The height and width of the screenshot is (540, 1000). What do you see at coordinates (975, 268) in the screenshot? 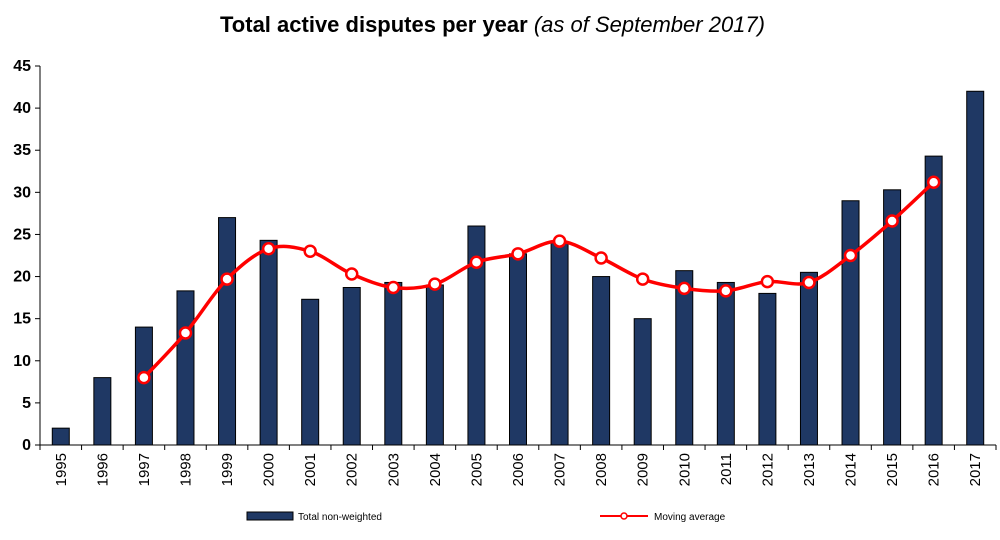
I see `bar-2017` at bounding box center [975, 268].